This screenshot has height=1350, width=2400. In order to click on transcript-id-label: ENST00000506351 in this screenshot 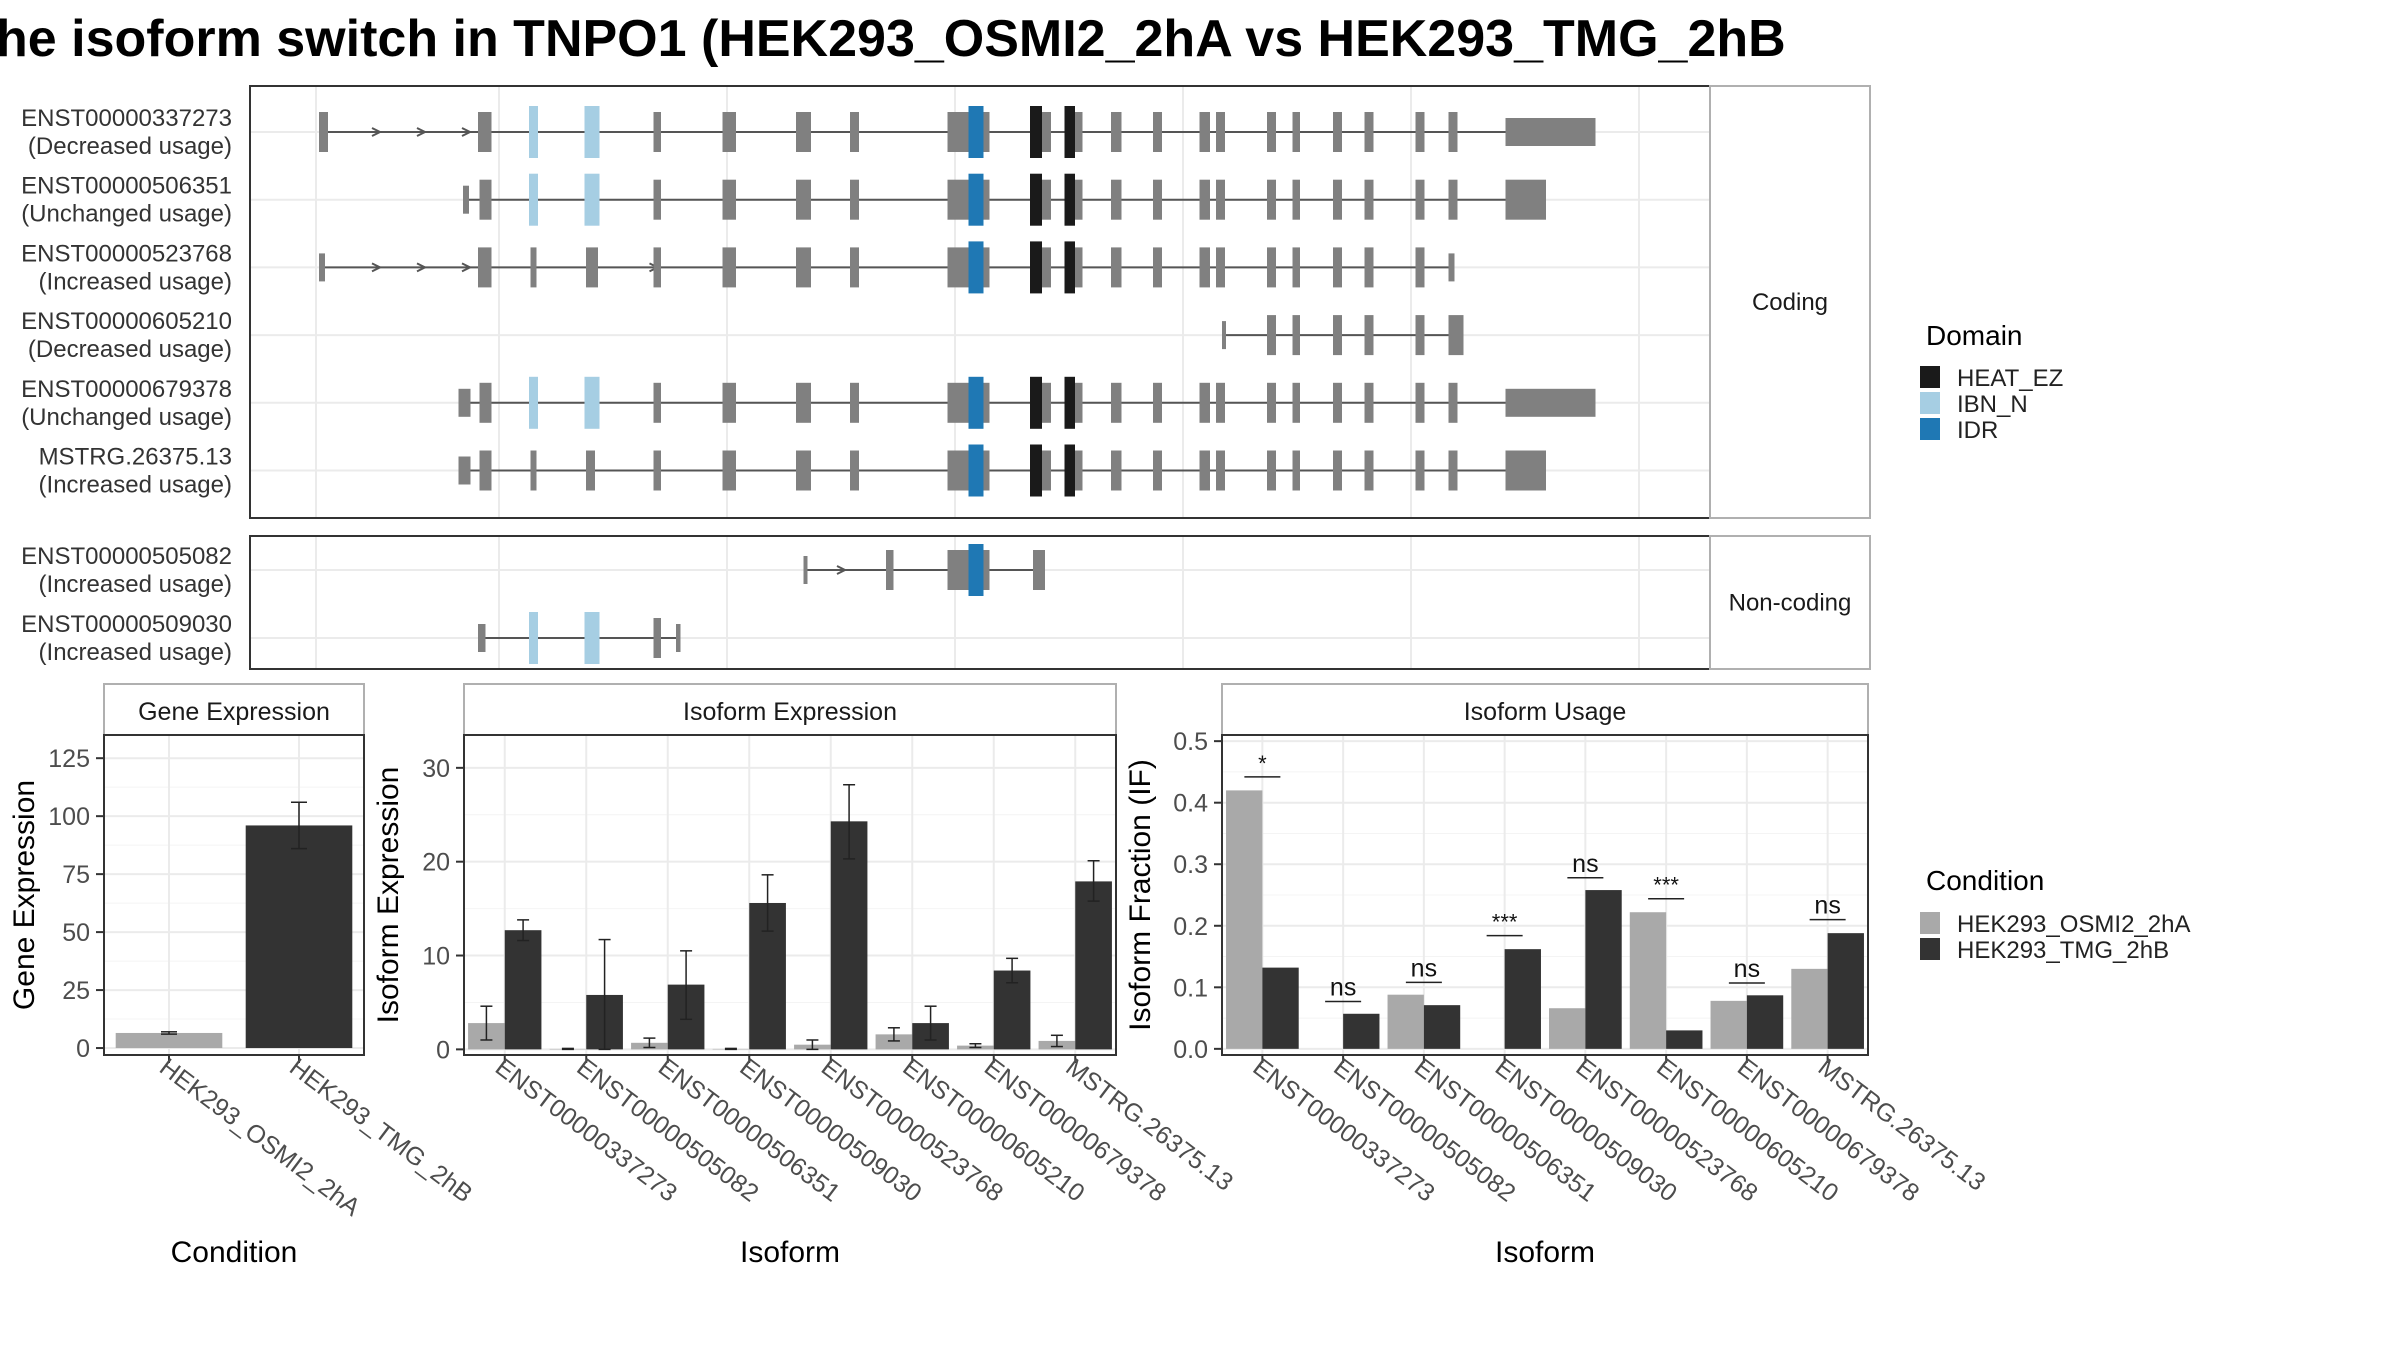, I will do `click(126, 186)`.